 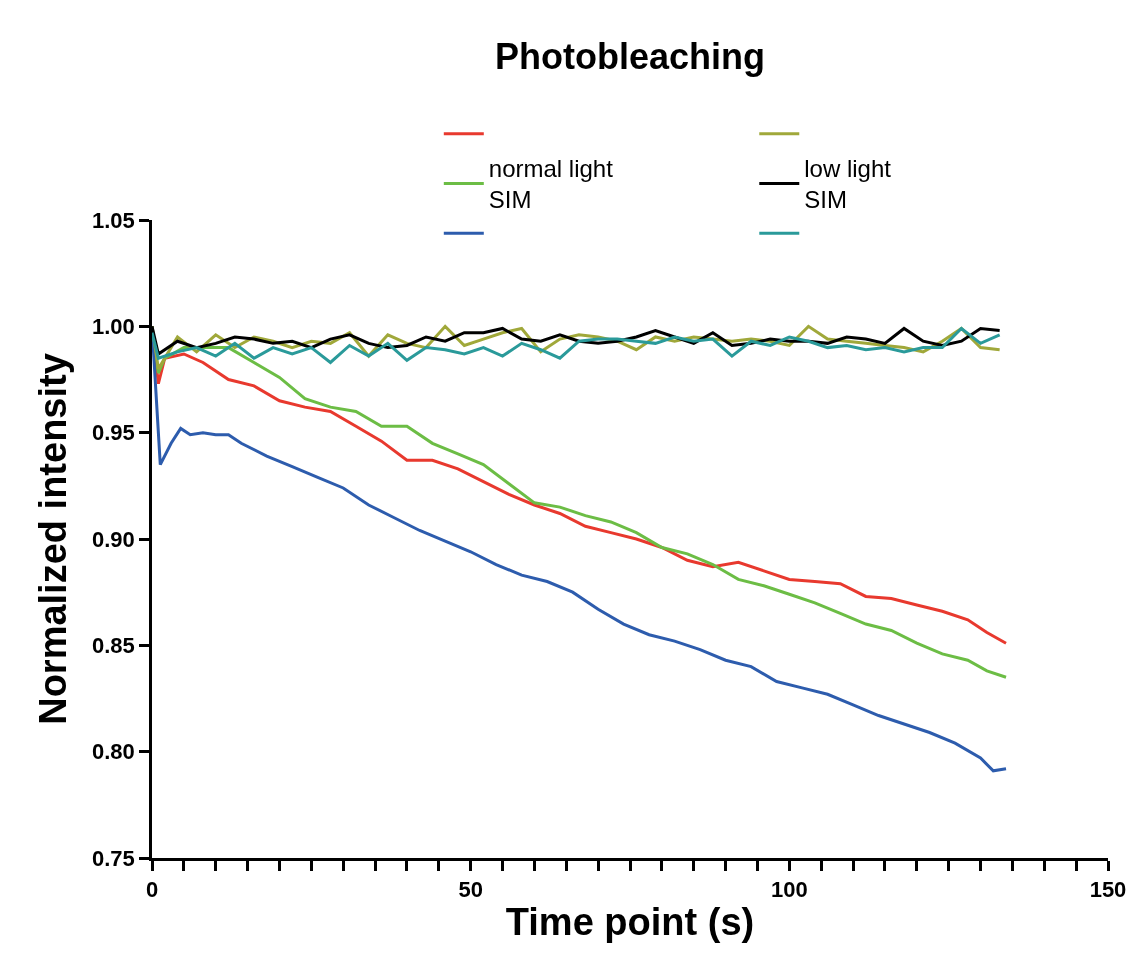 What do you see at coordinates (113, 752) in the screenshot?
I see `y-tick-label: 0.80` at bounding box center [113, 752].